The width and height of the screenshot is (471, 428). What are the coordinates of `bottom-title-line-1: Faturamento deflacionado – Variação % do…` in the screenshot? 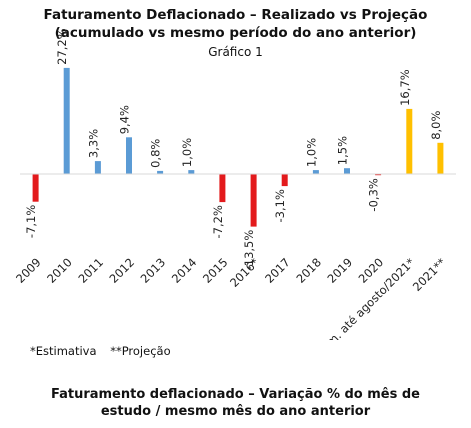 It's located at (235, 394).